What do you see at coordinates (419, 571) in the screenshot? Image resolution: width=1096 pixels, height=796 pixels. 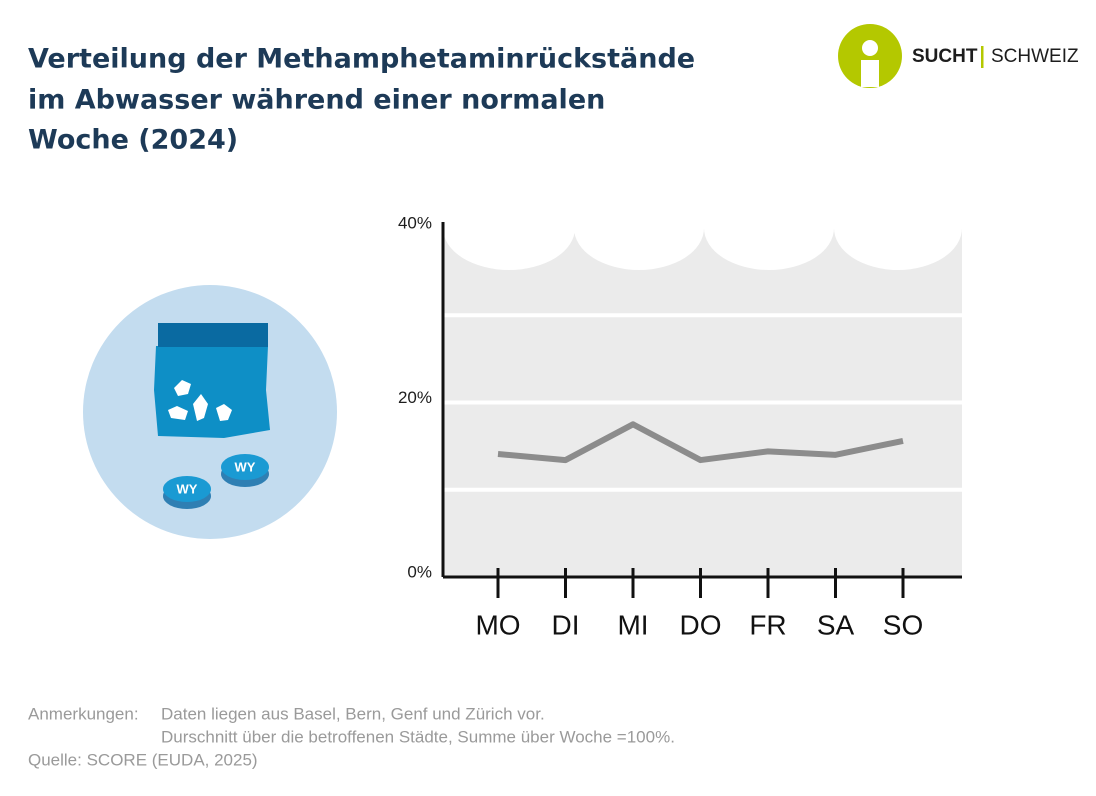 I see `y-tick-label: 0%` at bounding box center [419, 571].